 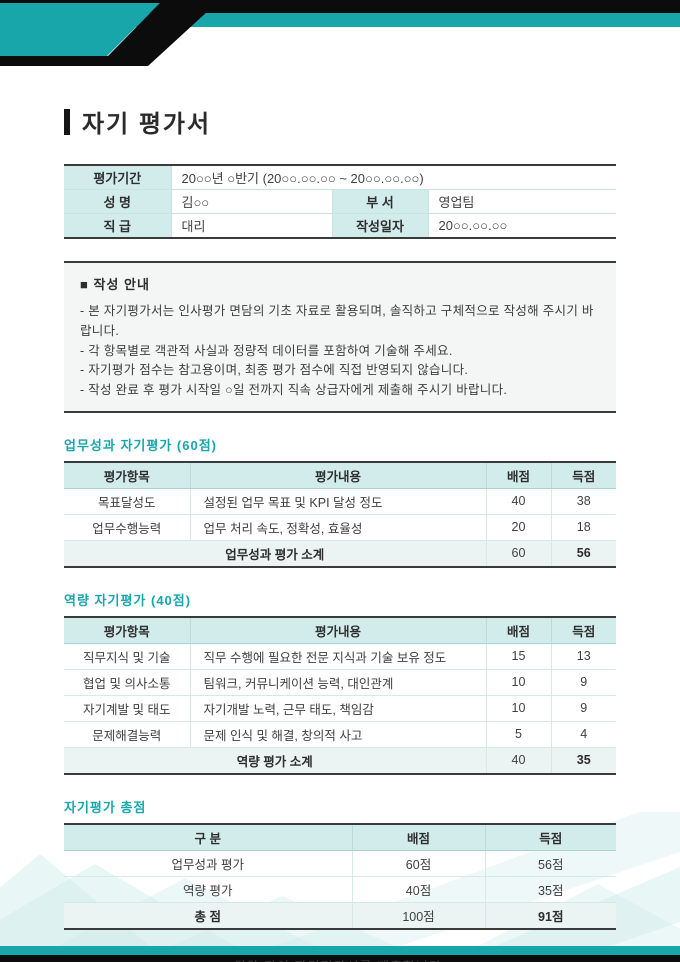 I want to click on cell-item: 문제해결능력, so click(x=127, y=734).